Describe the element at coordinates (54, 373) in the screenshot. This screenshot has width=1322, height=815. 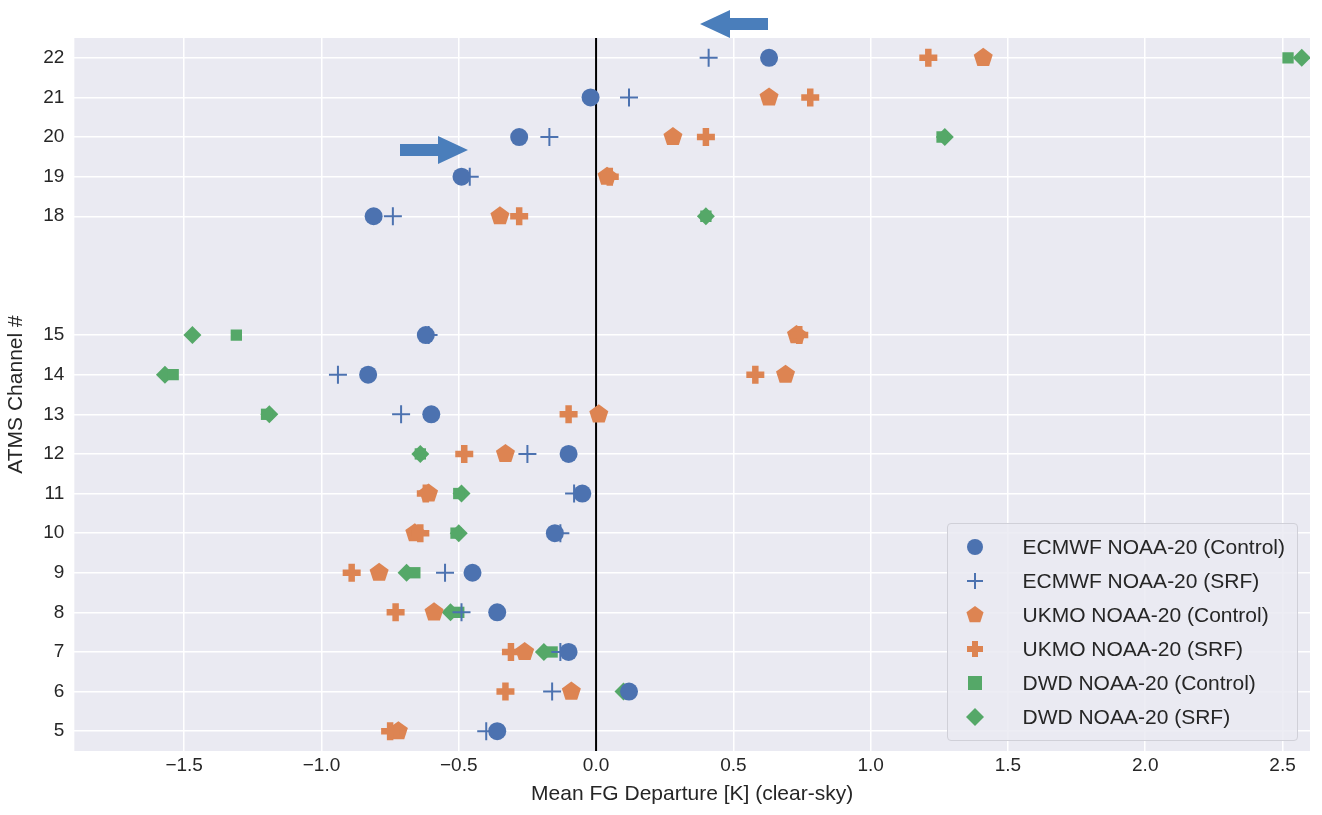
I see `y-tick-label: 14` at that location.